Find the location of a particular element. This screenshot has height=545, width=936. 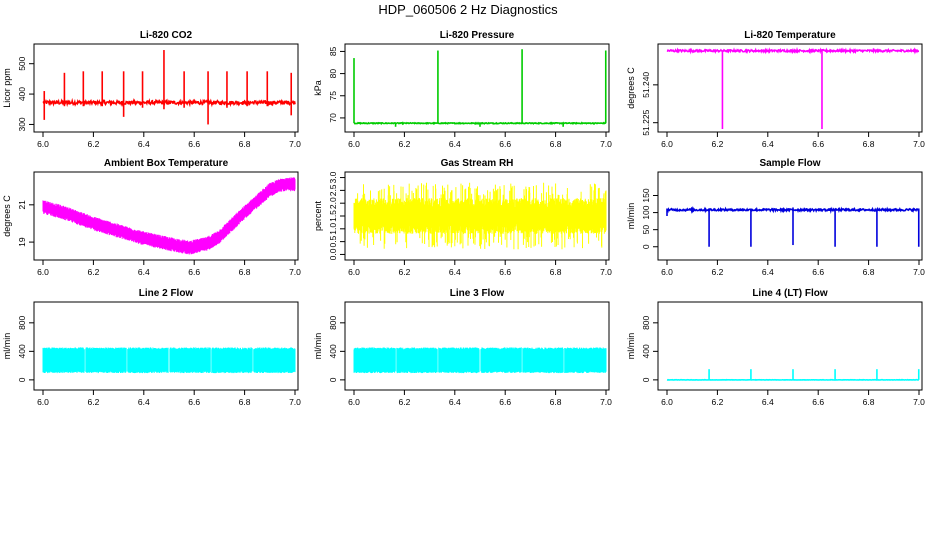

y-tick-label: 2.5 is located at coordinates (333, 190).